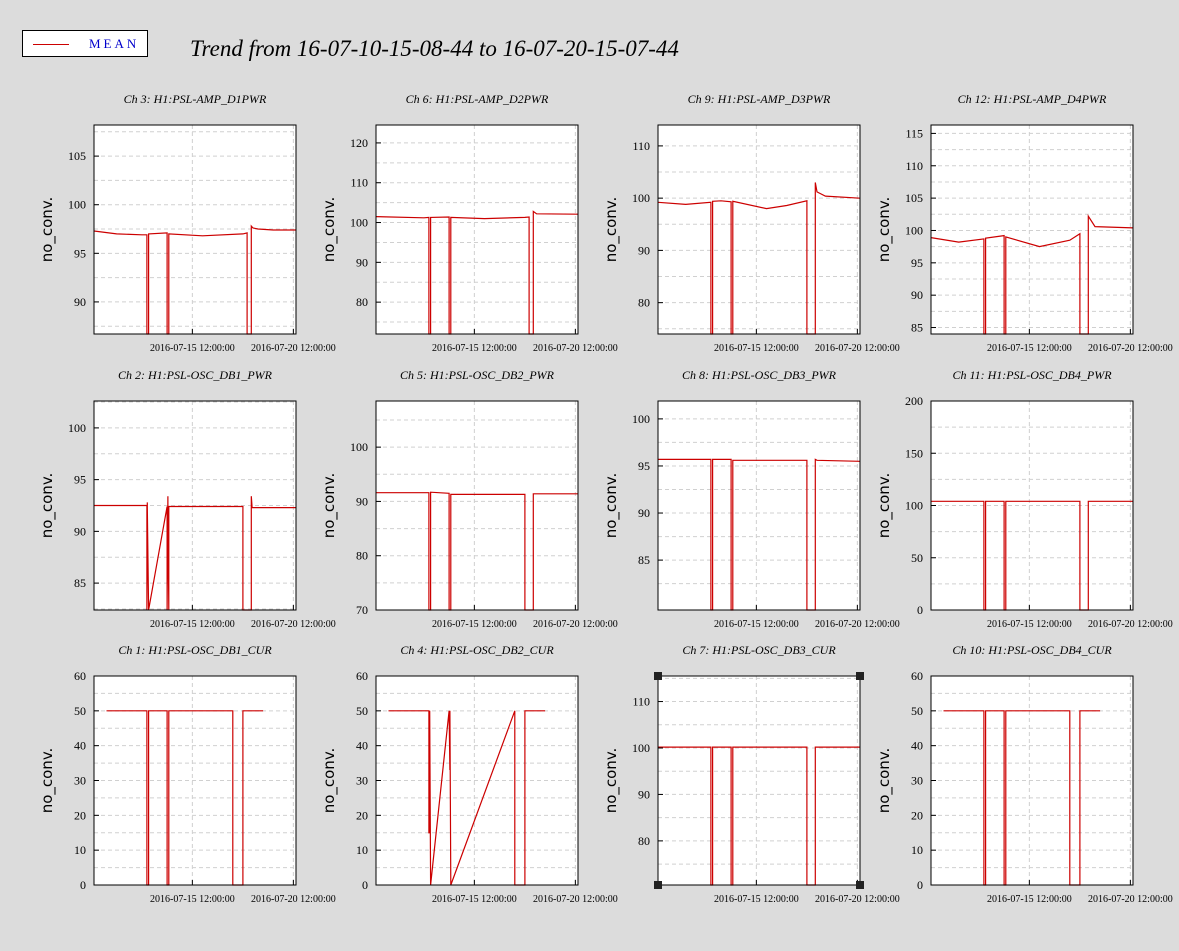 The height and width of the screenshot is (951, 1179). I want to click on y-tick-label: 120, so click(359, 143).